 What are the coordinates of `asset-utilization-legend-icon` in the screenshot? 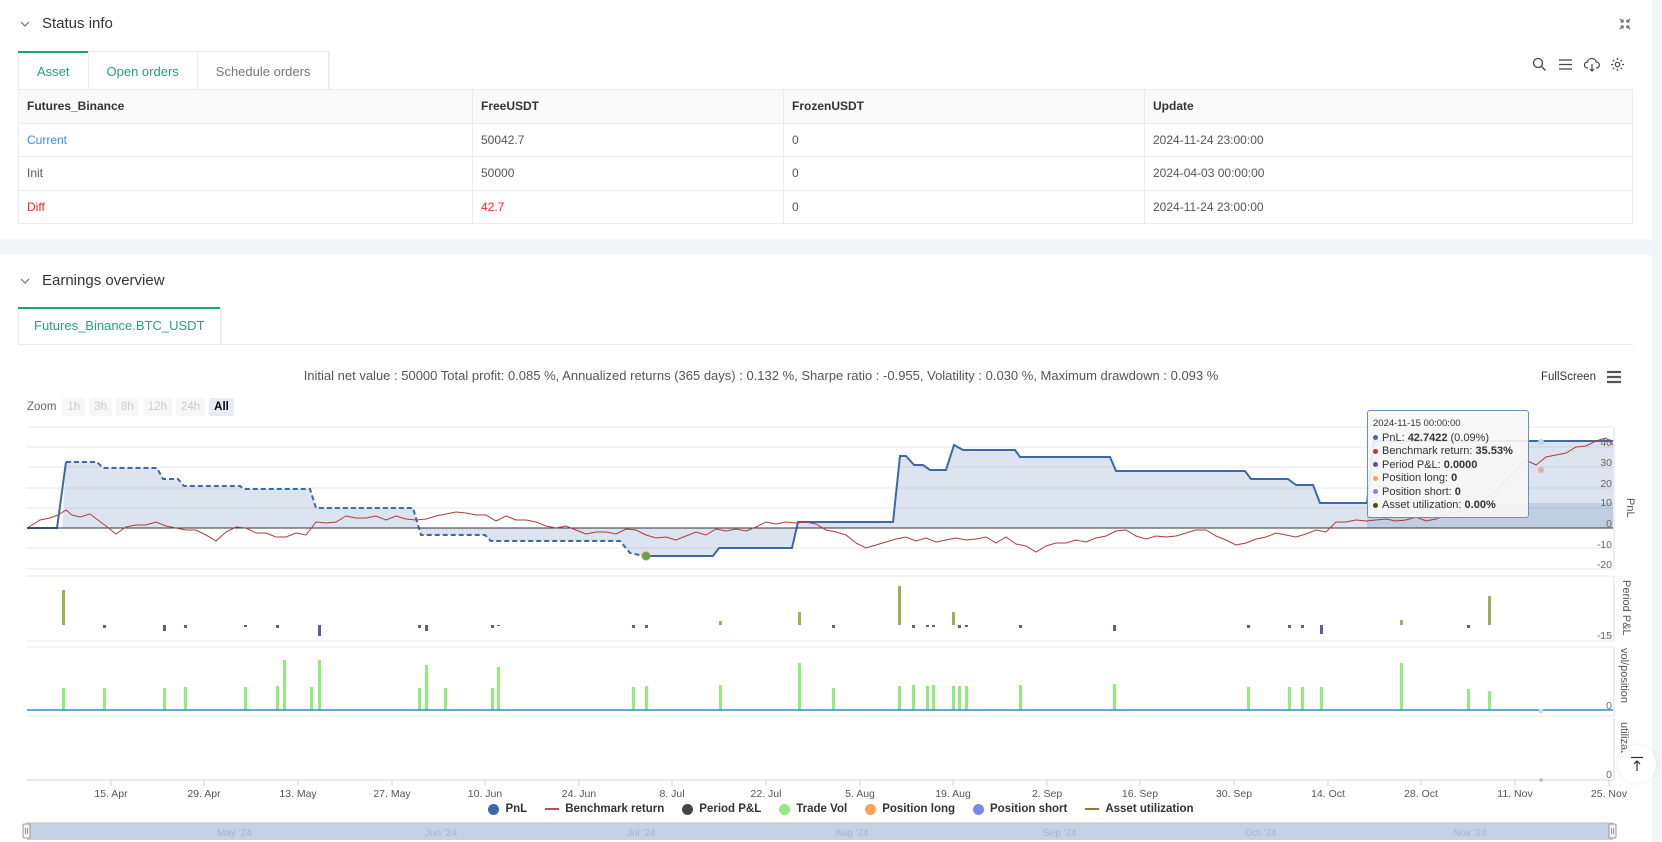 It's located at (1092, 809).